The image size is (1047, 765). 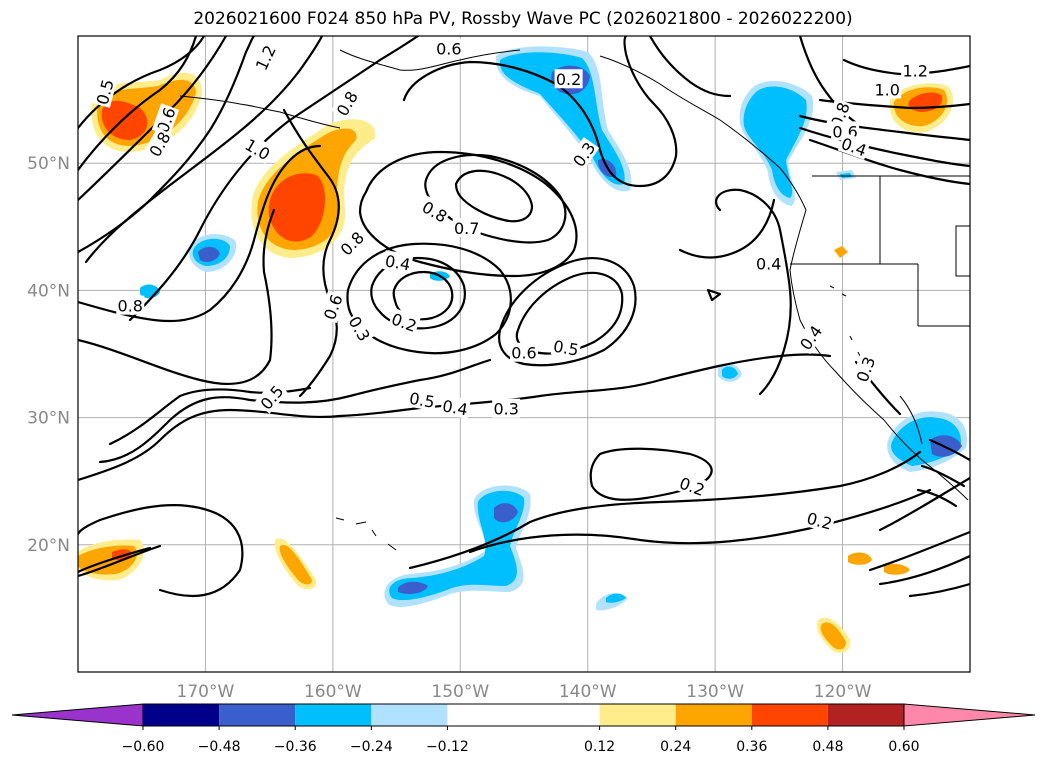 I want to click on x-tick-label: 120°W, so click(x=843, y=692).